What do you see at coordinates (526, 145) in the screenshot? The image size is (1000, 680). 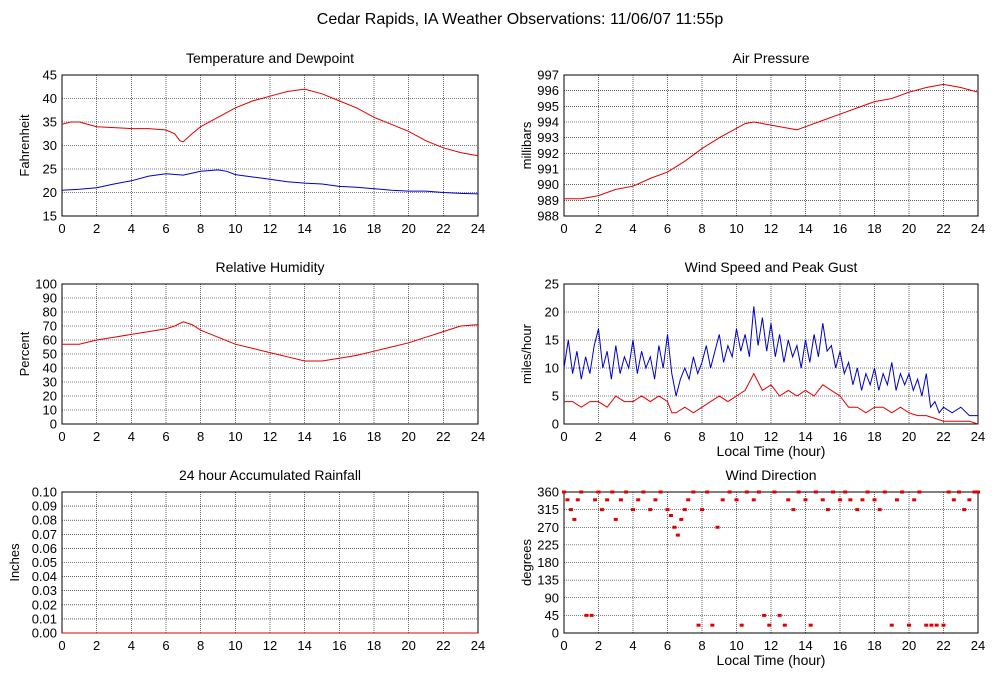 I see `y-axis-label: millibars` at bounding box center [526, 145].